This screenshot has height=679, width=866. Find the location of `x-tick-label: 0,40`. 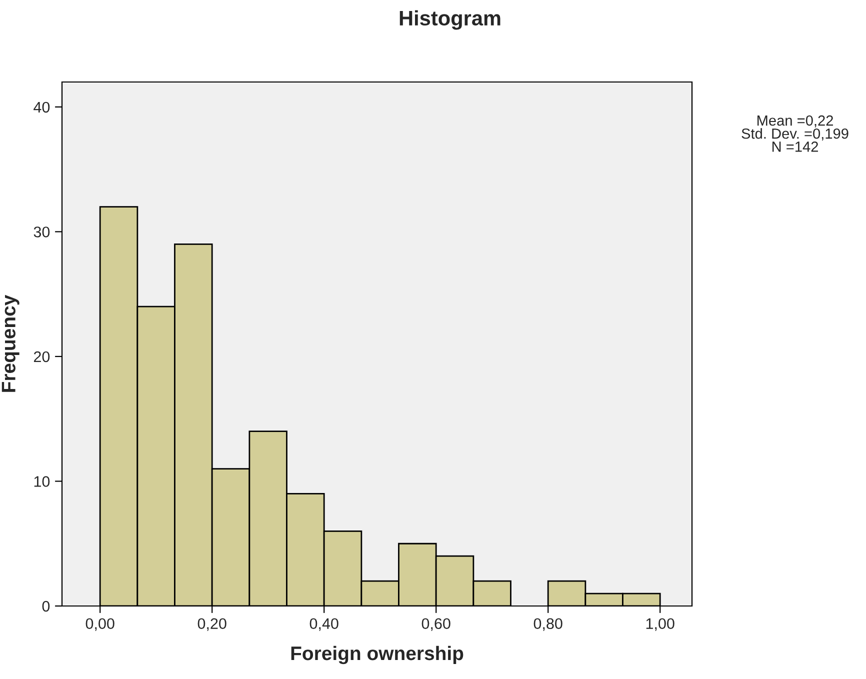

x-tick-label: 0,40 is located at coordinates (324, 624).